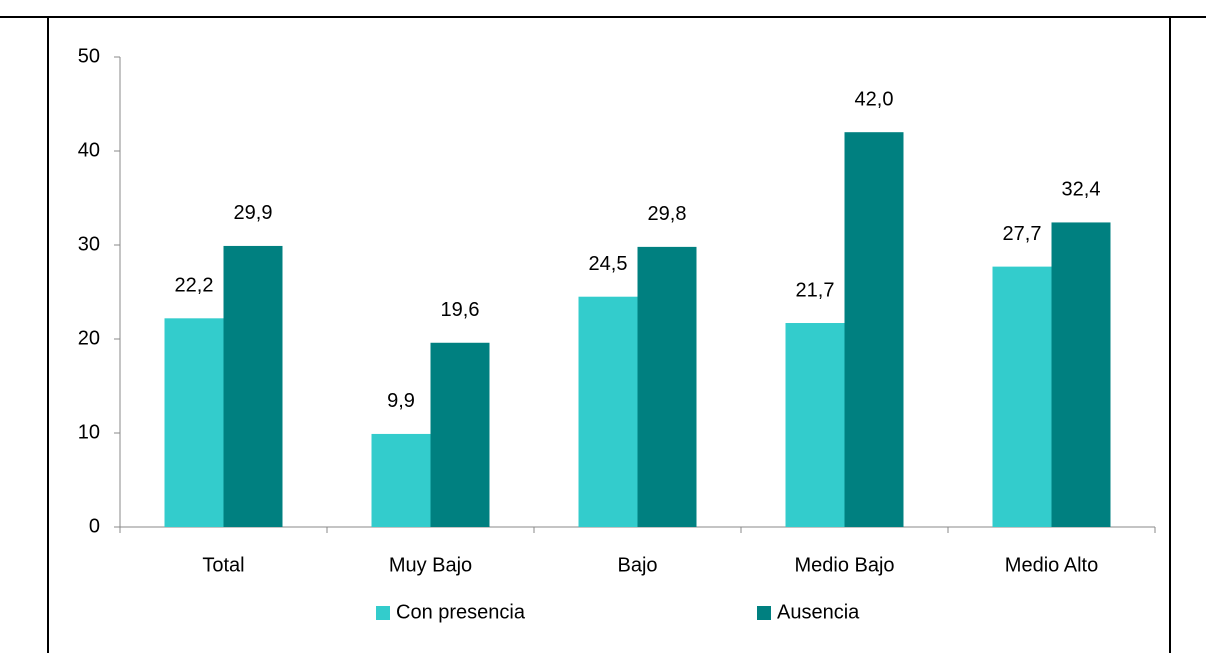  I want to click on data-label: 27,7, so click(1022, 234).